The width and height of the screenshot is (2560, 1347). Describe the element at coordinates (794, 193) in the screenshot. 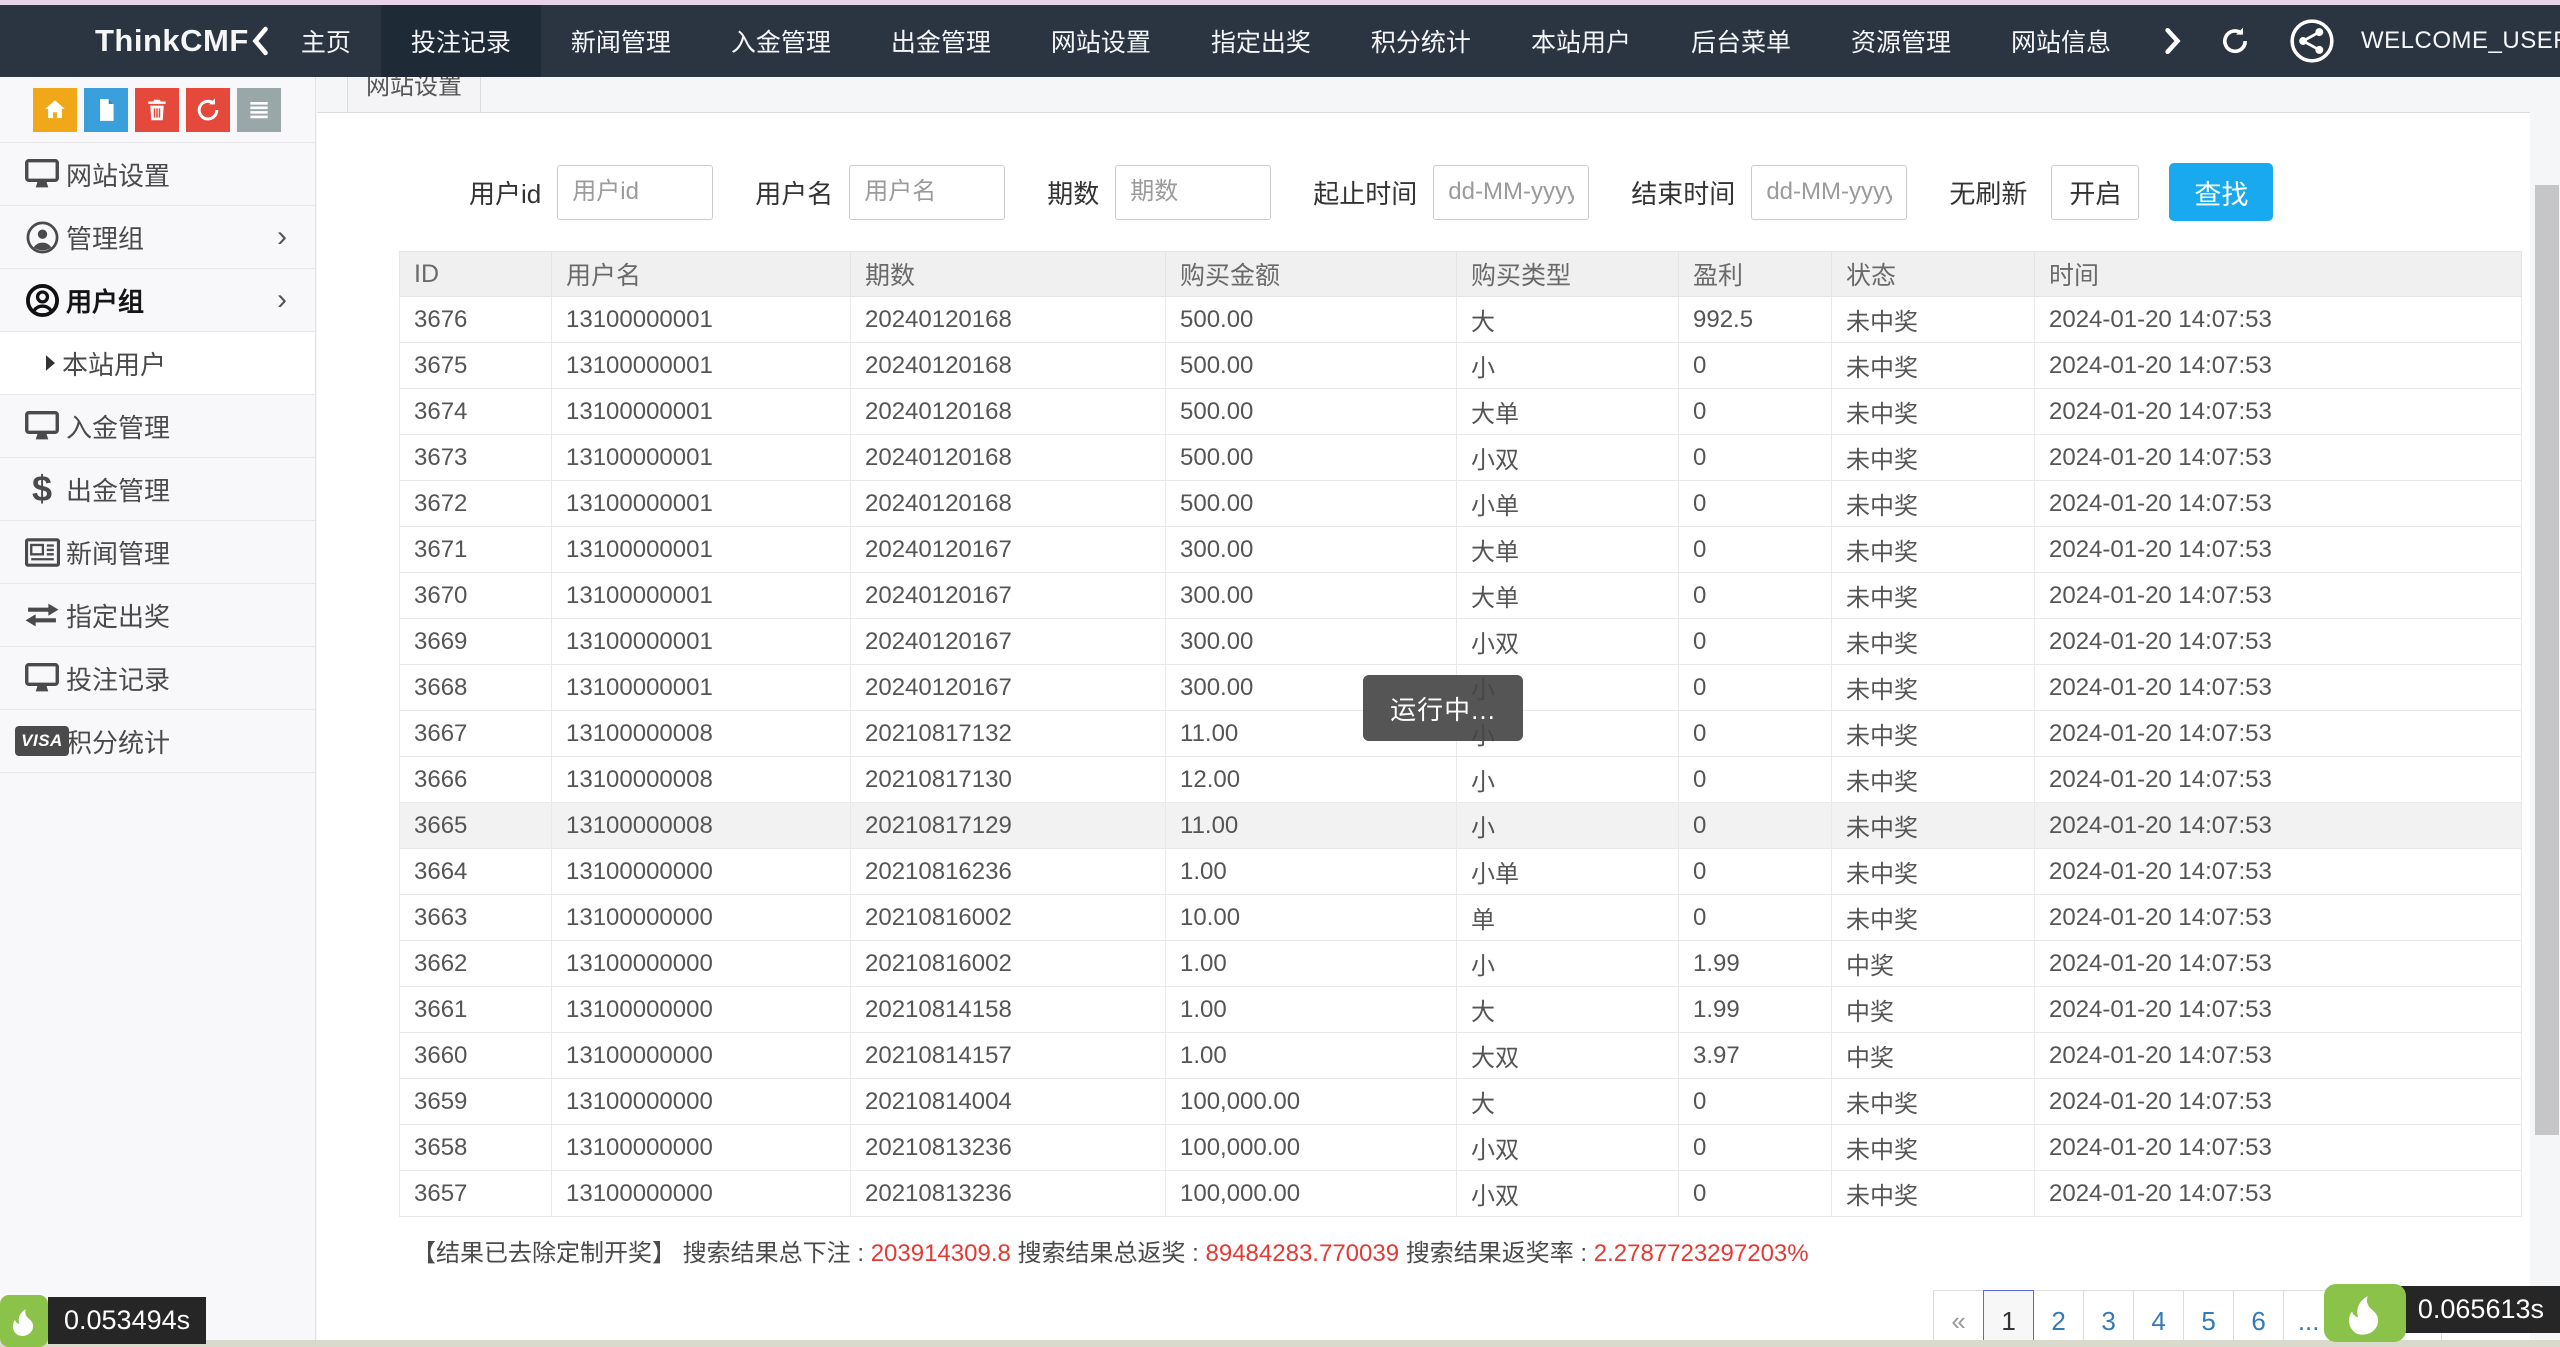

I see `field-label: 用户名` at that location.